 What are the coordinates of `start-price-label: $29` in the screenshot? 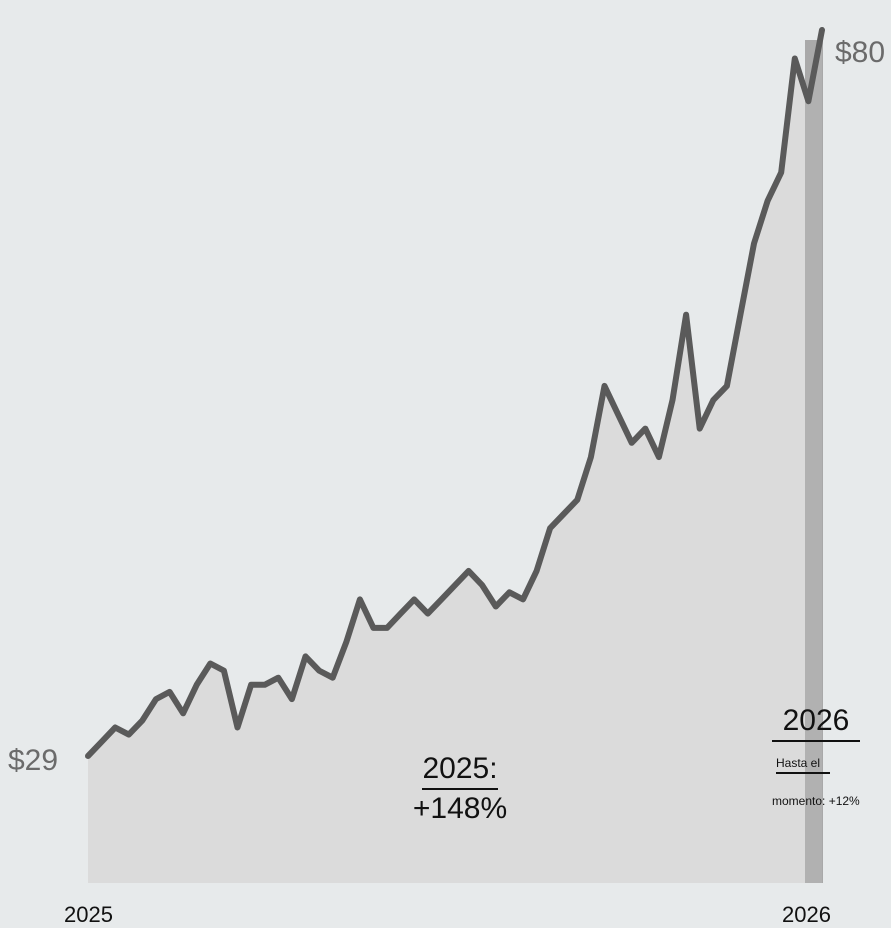 It's located at (33, 760).